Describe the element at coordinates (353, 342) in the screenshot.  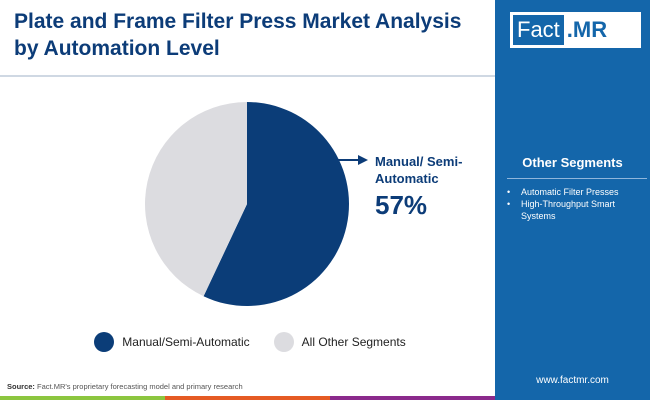
I see `legend-label: All Other Segments` at that location.